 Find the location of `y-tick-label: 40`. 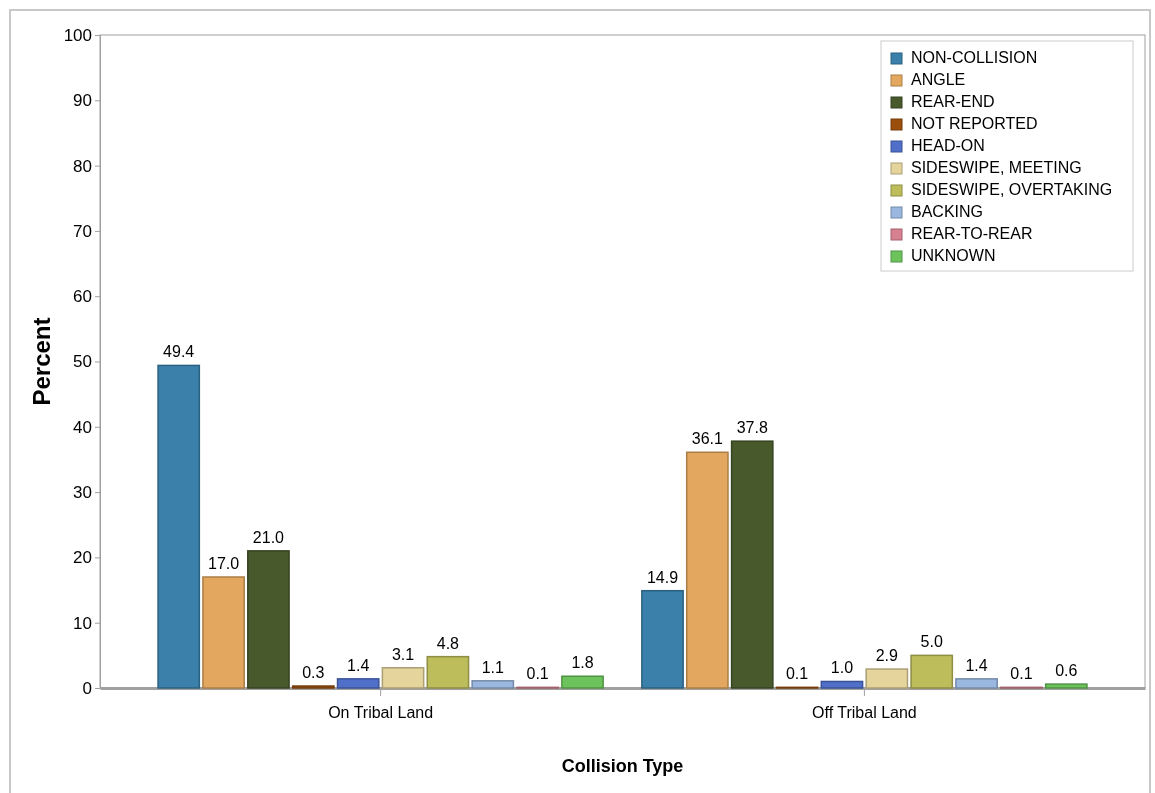

y-tick-label: 40 is located at coordinates (82, 427).